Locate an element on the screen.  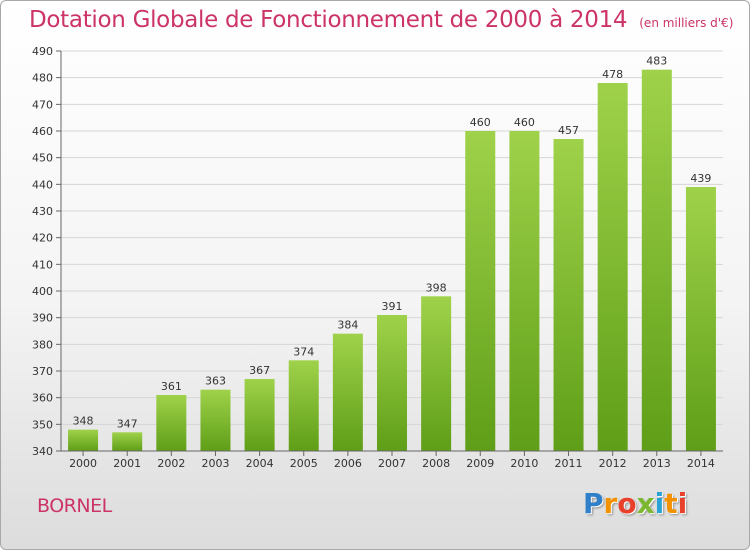
bar-2006 is located at coordinates (347, 392).